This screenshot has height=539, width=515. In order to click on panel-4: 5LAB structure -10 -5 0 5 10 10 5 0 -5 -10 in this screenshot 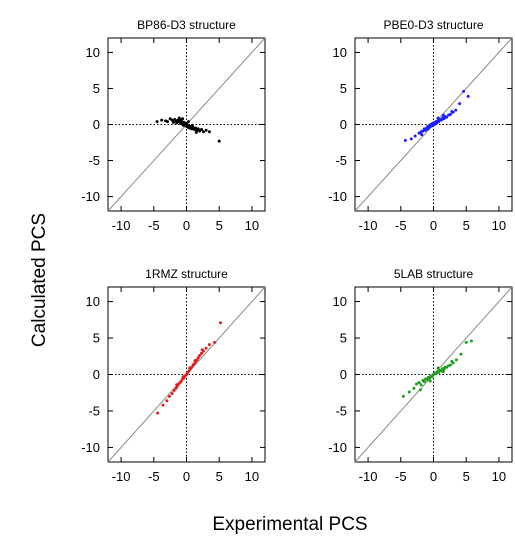, I will do `click(420, 375)`.